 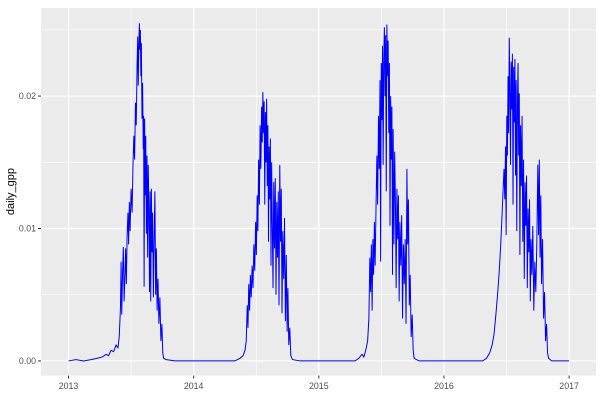 I want to click on y-tick-label: 0.01, so click(x=27, y=229).